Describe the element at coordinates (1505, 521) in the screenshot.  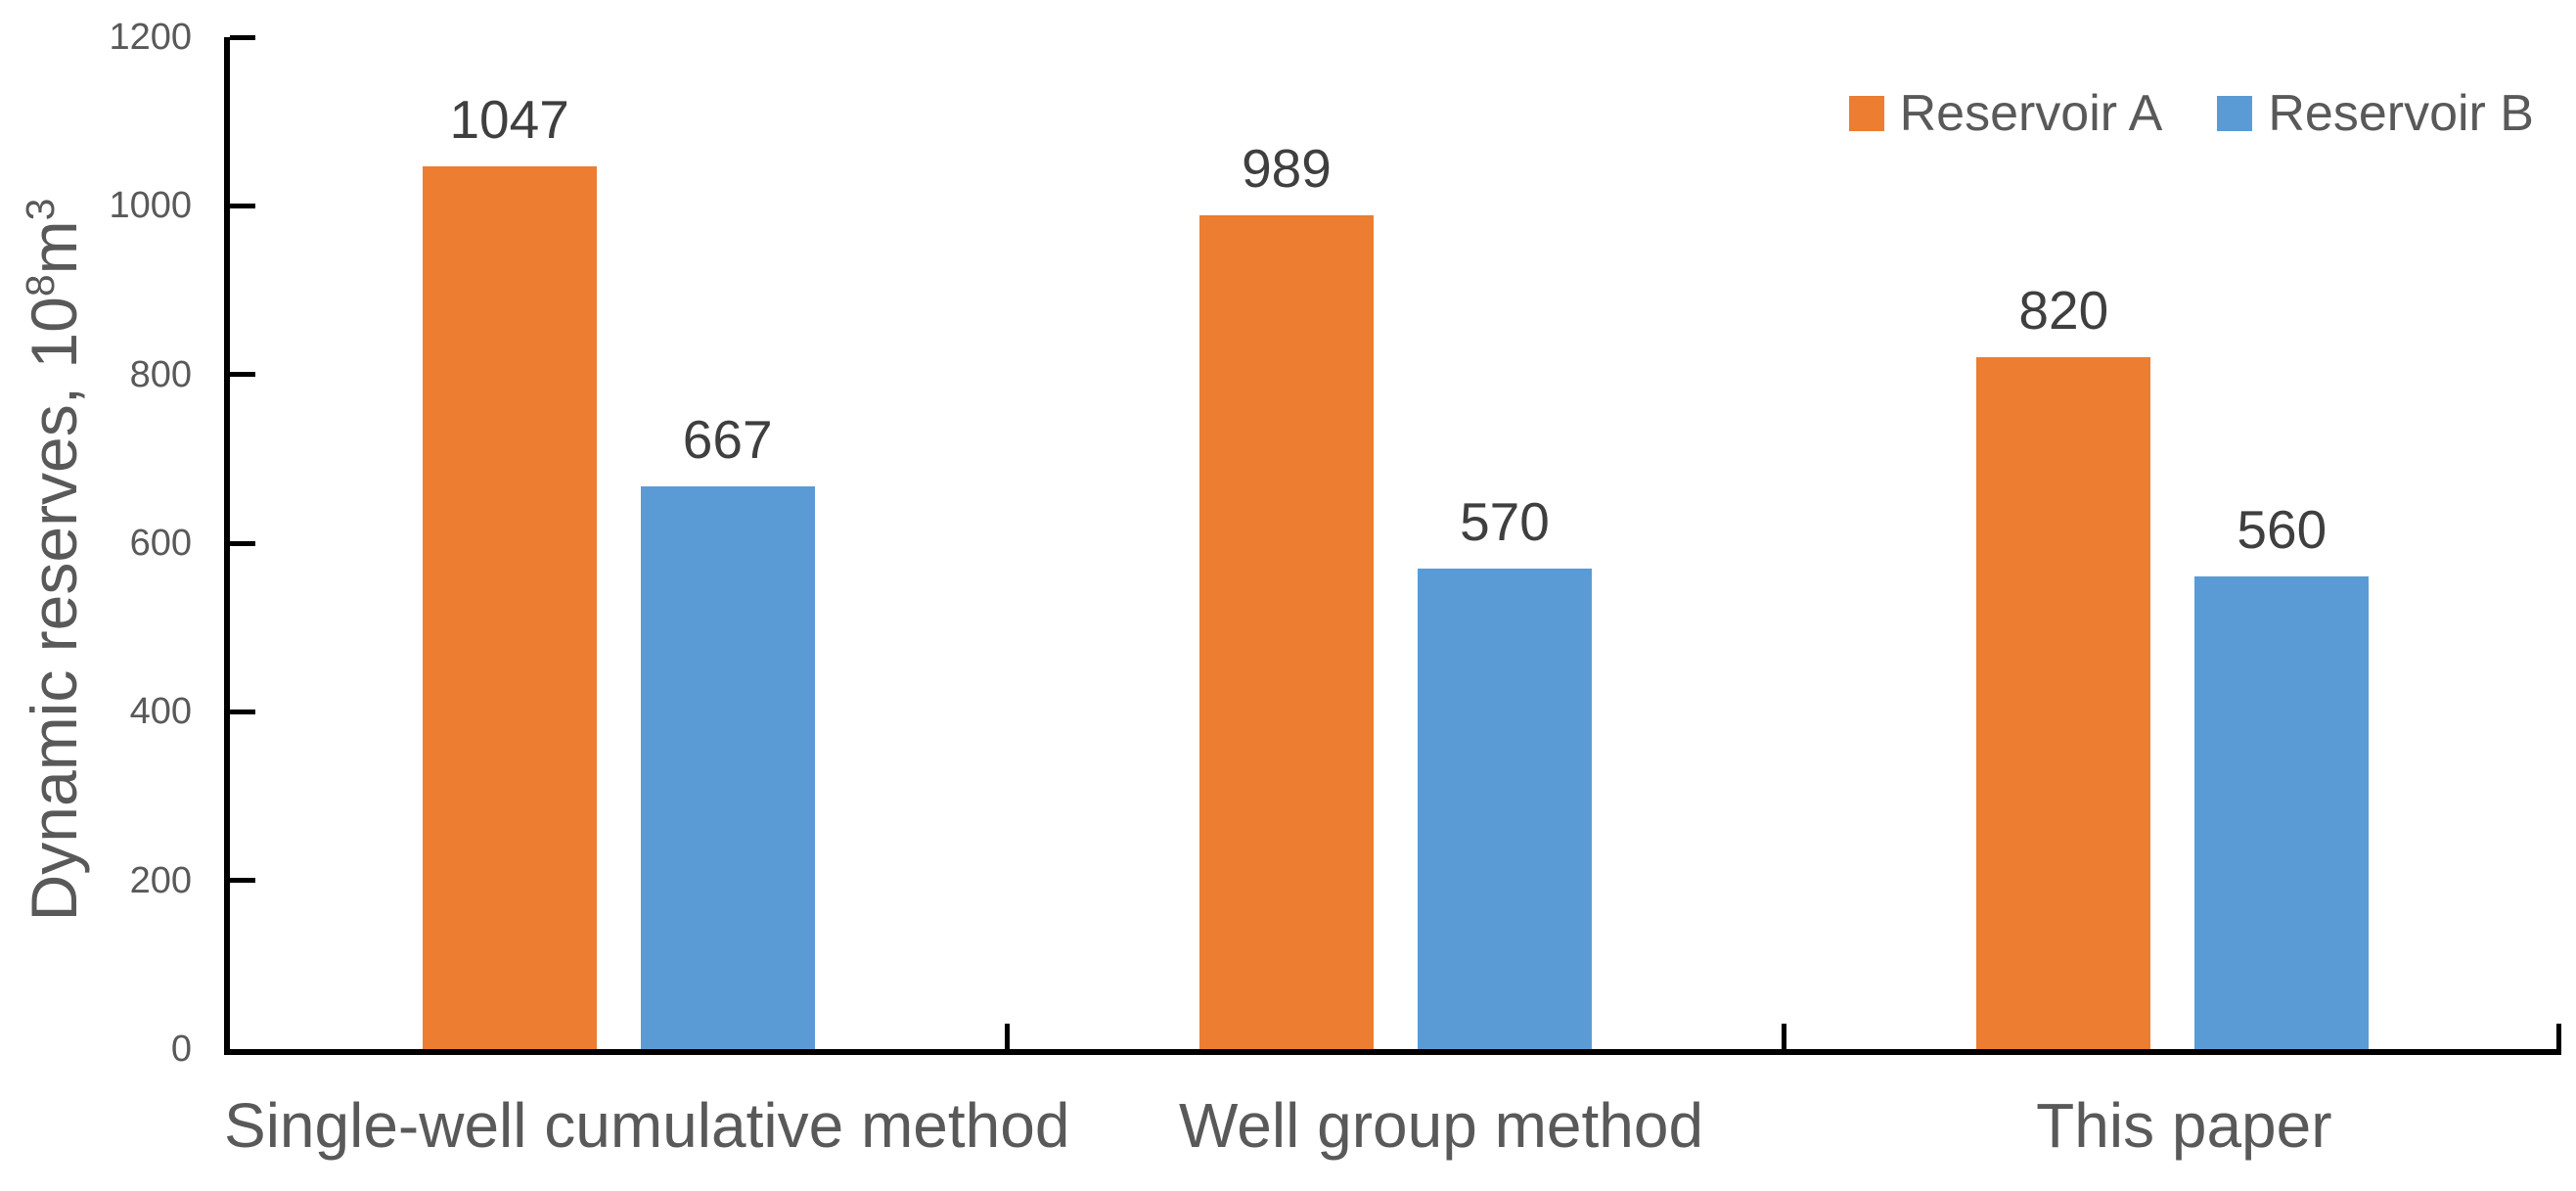
I see `bar-value-label: 570` at that location.